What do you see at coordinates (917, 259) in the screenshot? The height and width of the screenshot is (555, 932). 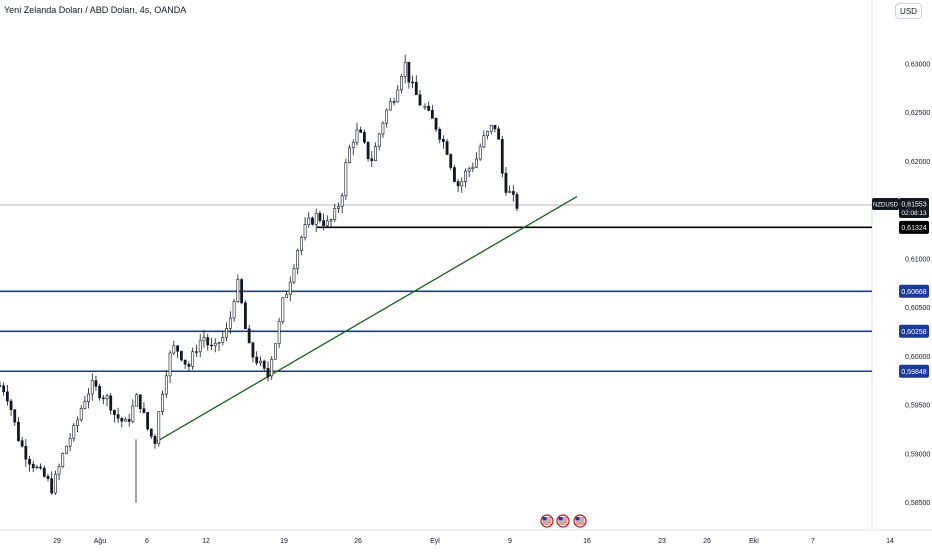 I see `y-tick-label: 0,61000` at bounding box center [917, 259].